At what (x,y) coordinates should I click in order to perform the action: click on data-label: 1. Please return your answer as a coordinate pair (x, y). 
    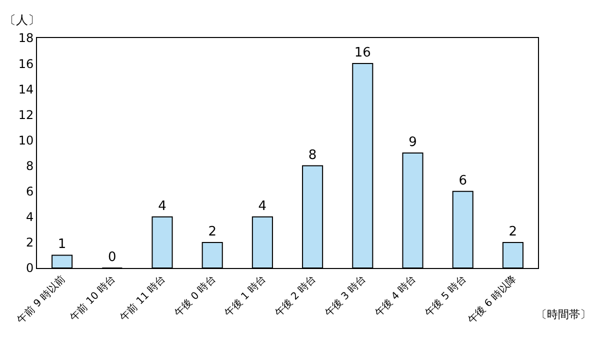
    Looking at the image, I should click on (62, 244).